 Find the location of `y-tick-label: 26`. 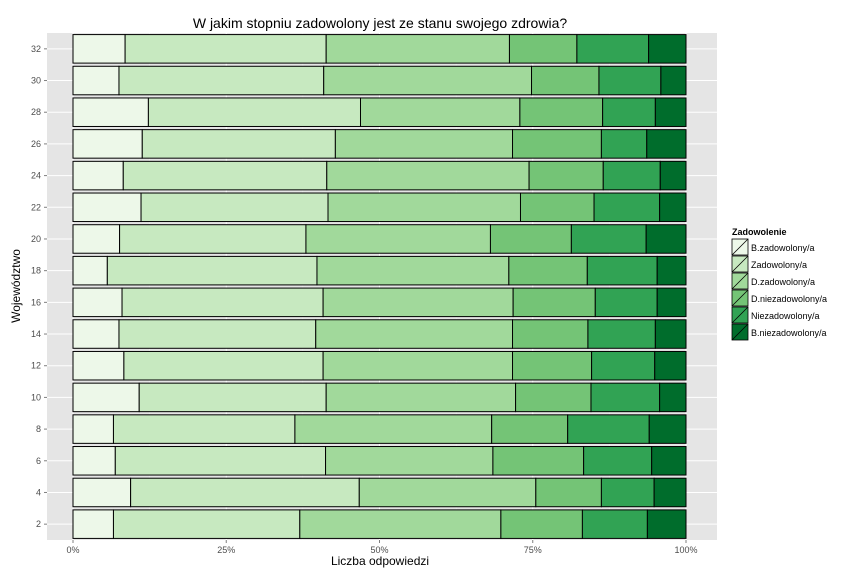

y-tick-label: 26 is located at coordinates (36, 144).